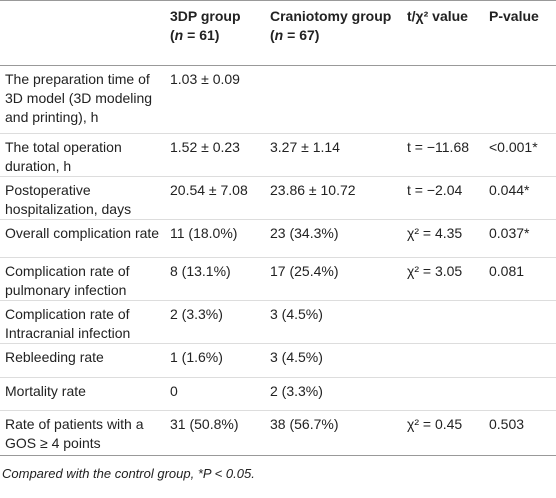 Image resolution: width=556 pixels, height=498 pixels. Describe the element at coordinates (435, 190) in the screenshot. I see `table-cell: t = −2.04` at that location.